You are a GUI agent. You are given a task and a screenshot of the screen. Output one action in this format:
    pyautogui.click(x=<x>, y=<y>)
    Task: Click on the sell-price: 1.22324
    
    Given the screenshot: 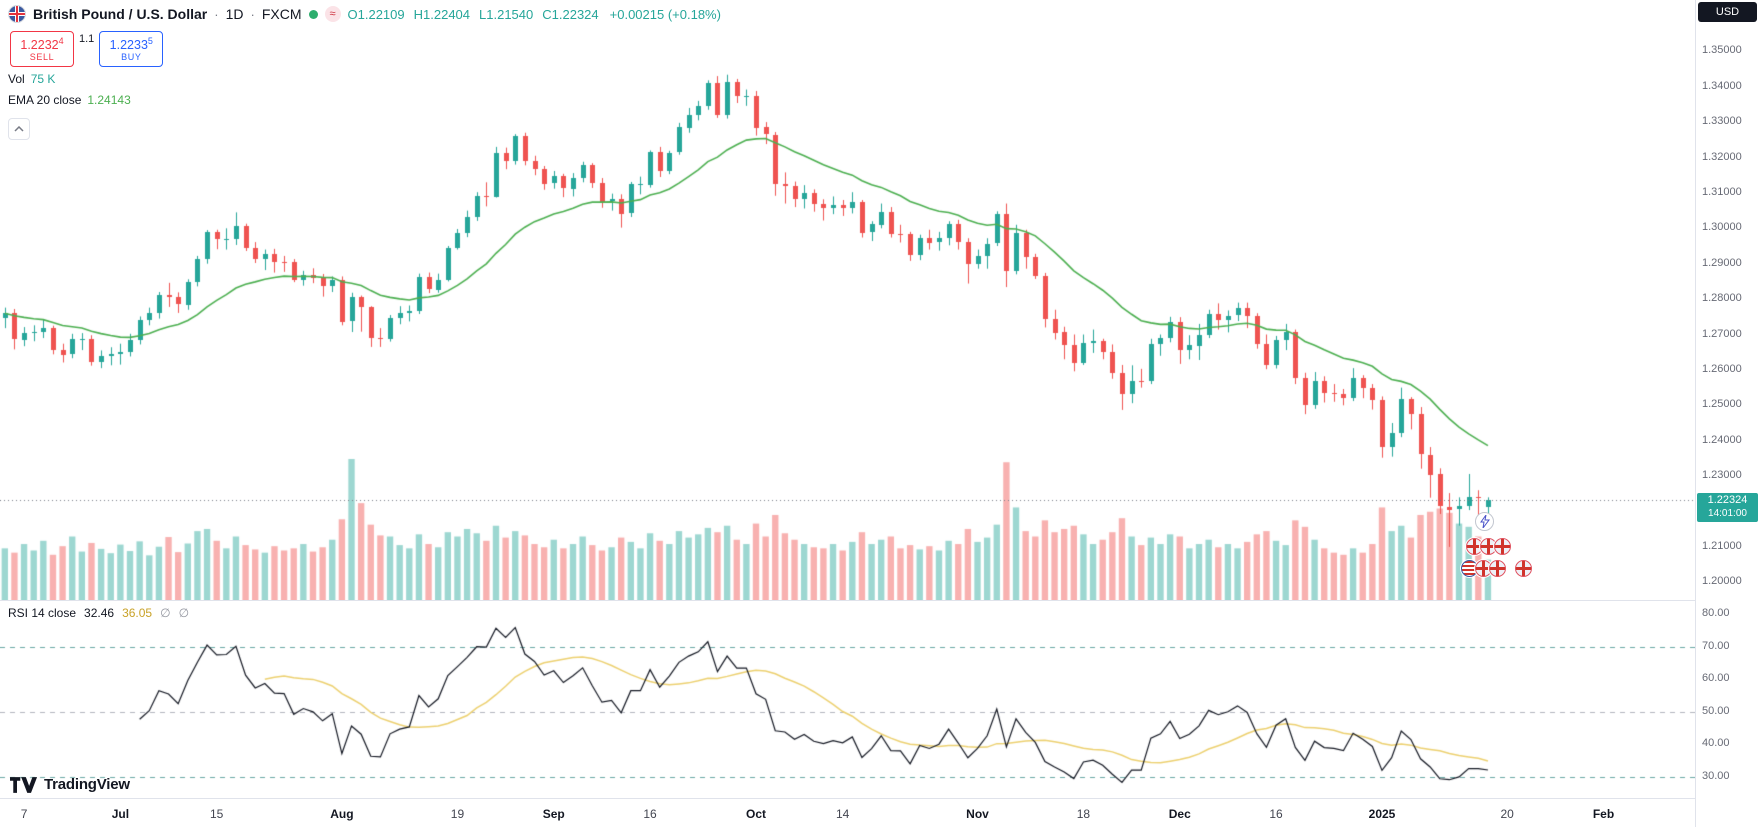 What is the action you would take?
    pyautogui.click(x=42, y=44)
    